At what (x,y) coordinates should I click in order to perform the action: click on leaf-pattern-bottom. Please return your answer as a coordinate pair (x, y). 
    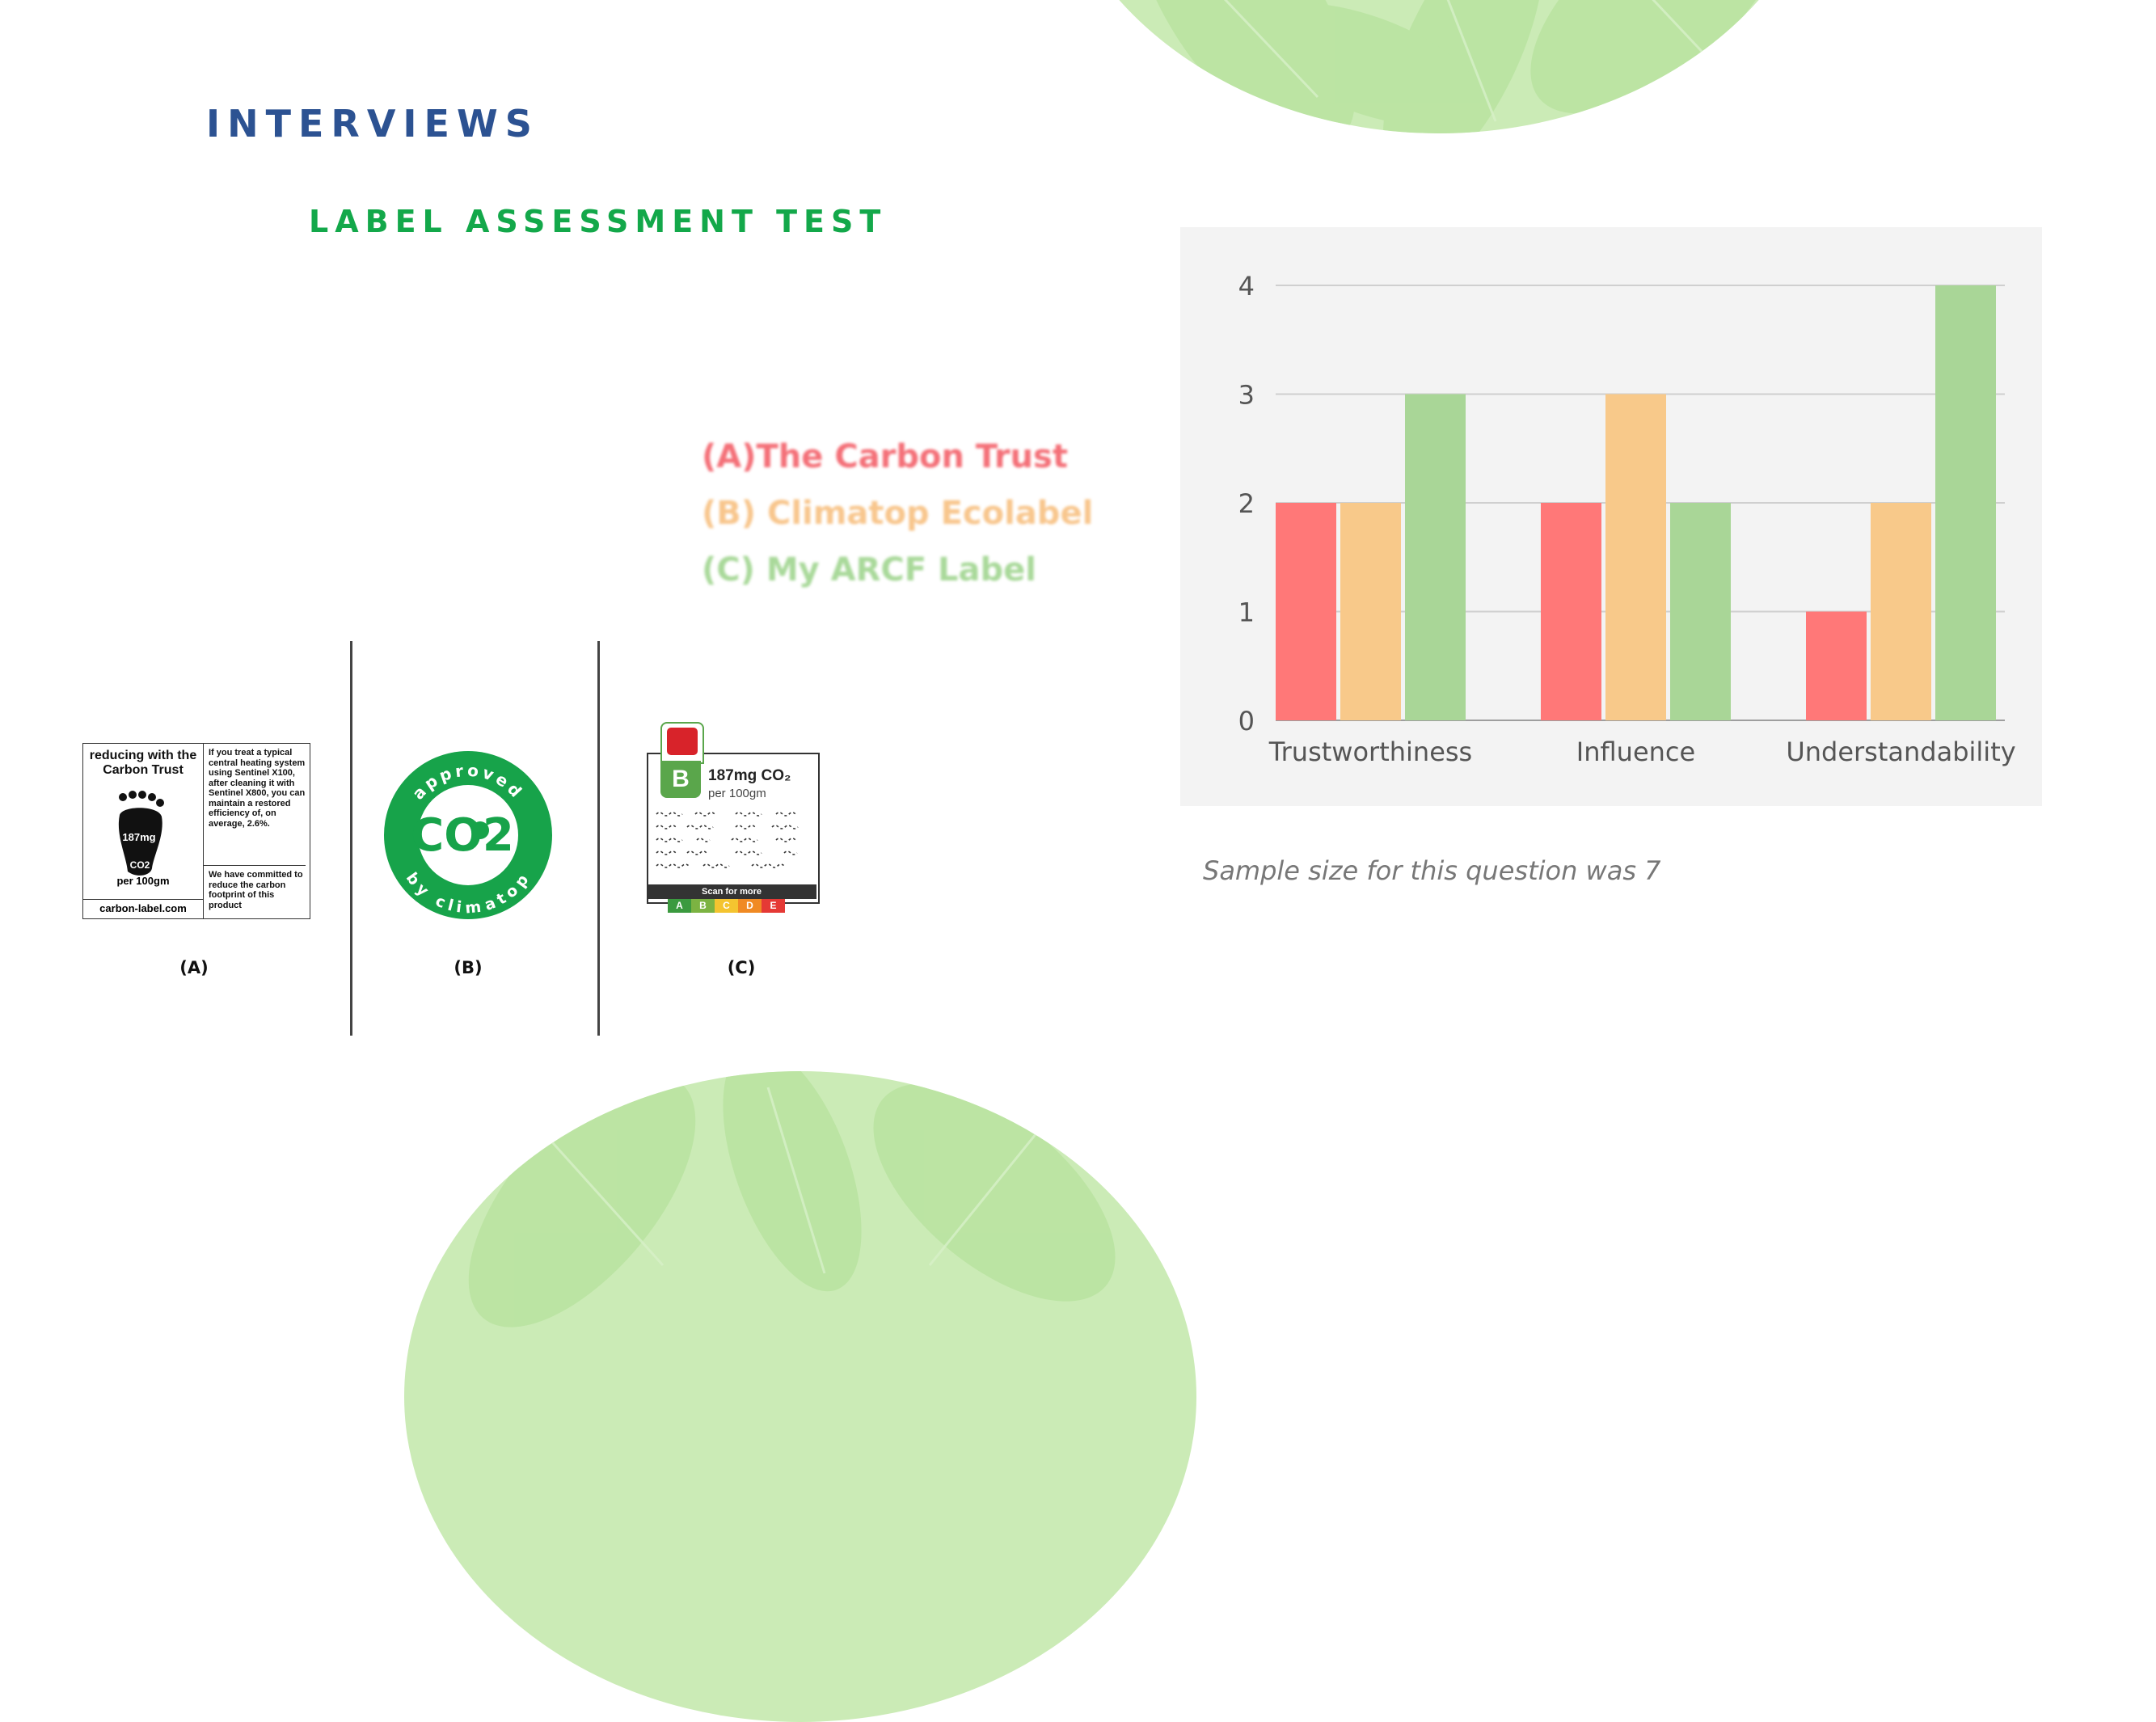
    Looking at the image, I should click on (792, 1199).